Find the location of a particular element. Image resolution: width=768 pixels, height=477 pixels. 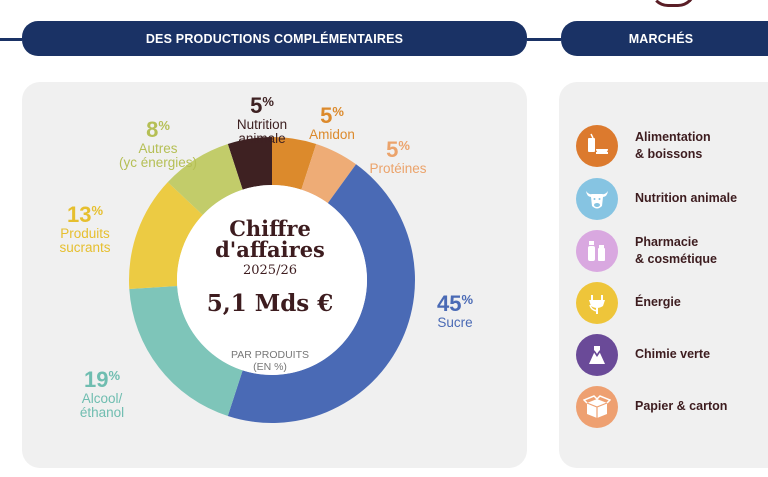

donut-slice-autres-yc-nergies- is located at coordinates (205, 179).